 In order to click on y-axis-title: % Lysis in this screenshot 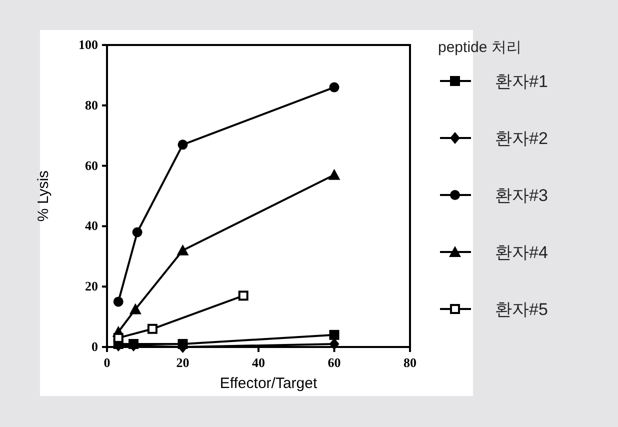, I will do `click(43, 196)`.